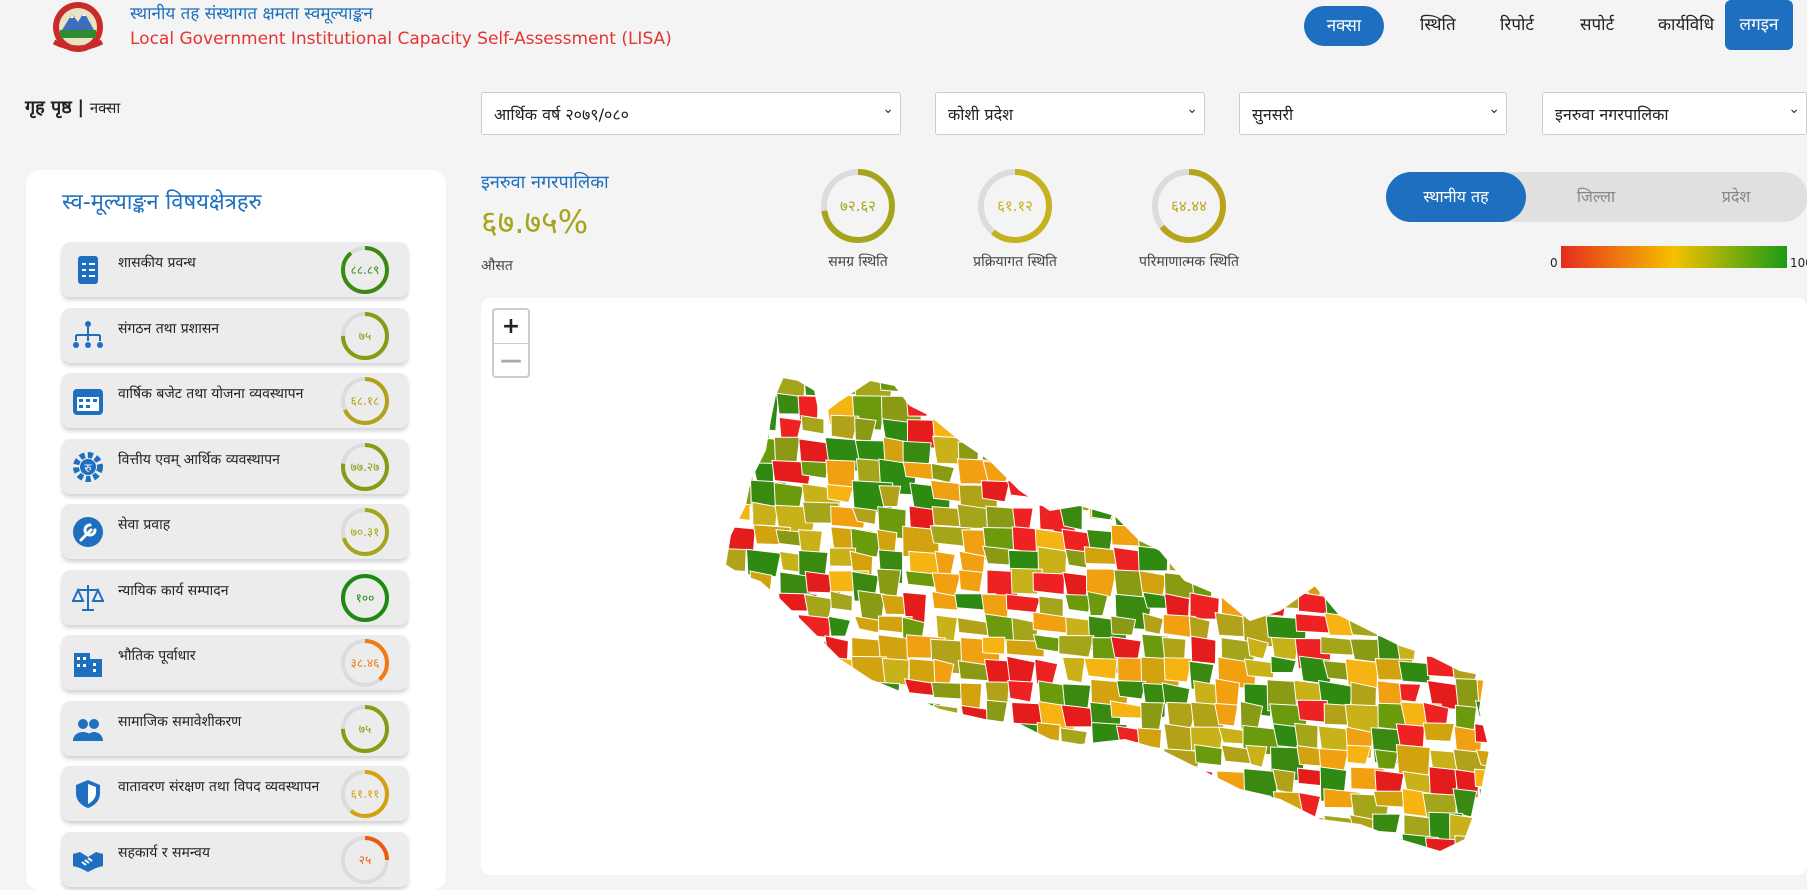  Describe the element at coordinates (1686, 33) in the screenshot. I see `nav-procedure: कार्यविधि` at that location.